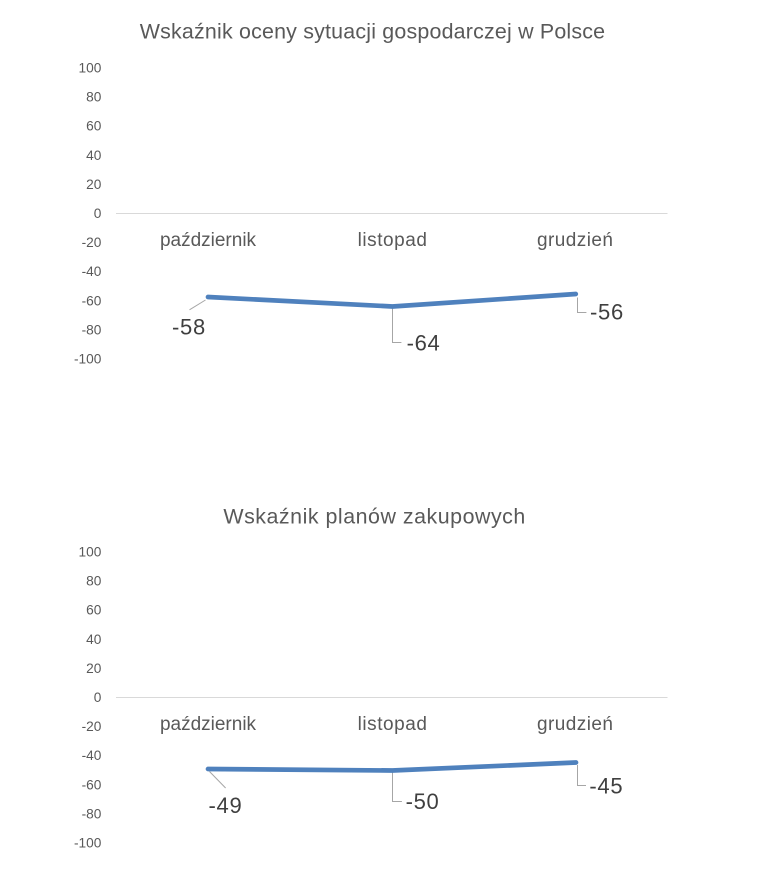 Image resolution: width=778 pixels, height=872 pixels. I want to click on svg-text: -58, so click(189, 327).